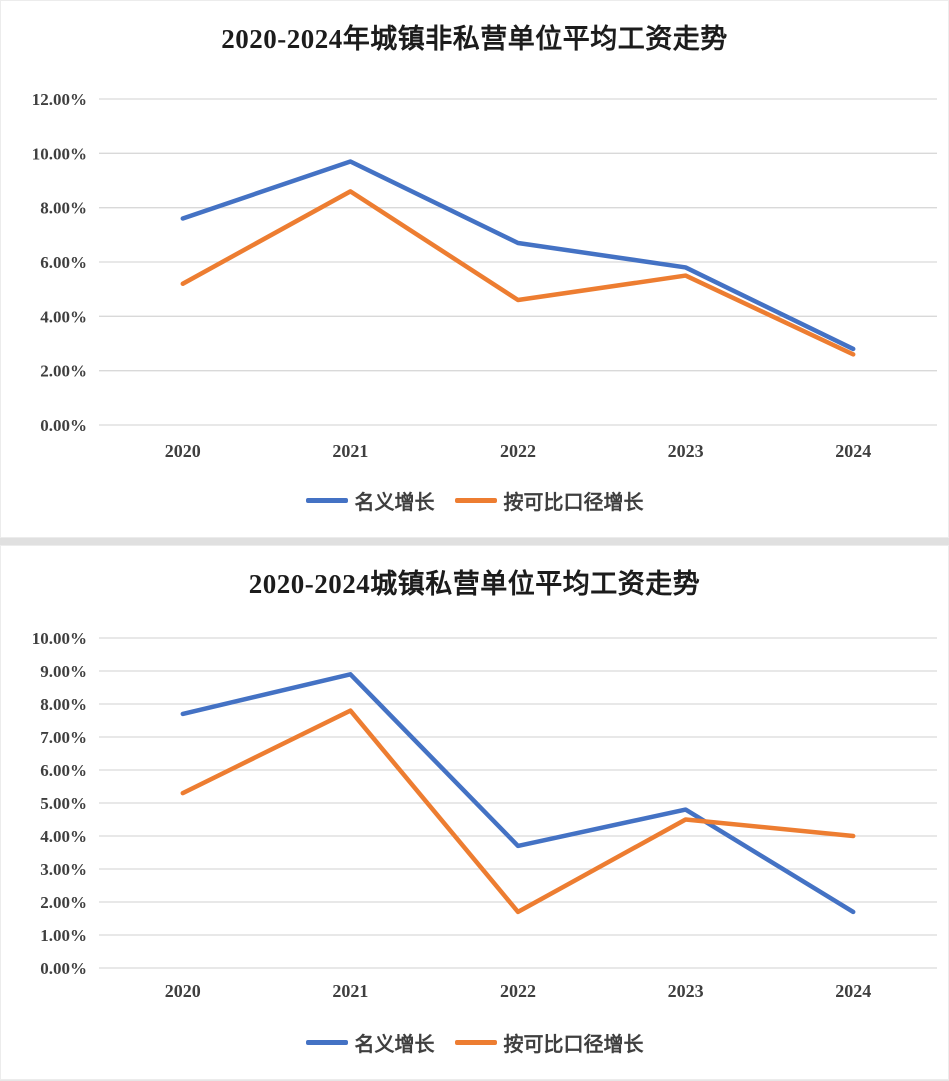 The image size is (949, 1081). What do you see at coordinates (63, 803) in the screenshot?
I see `y-tick-label: 5.00%` at bounding box center [63, 803].